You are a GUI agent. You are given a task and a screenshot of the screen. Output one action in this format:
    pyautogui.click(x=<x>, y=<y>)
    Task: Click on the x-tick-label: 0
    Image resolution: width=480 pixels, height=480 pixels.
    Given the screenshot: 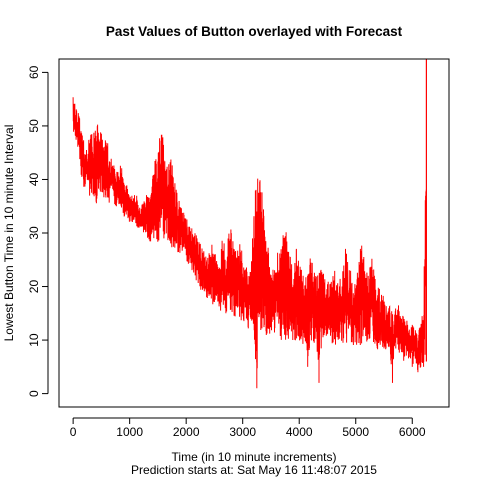 What is the action you would take?
    pyautogui.click(x=73, y=432)
    